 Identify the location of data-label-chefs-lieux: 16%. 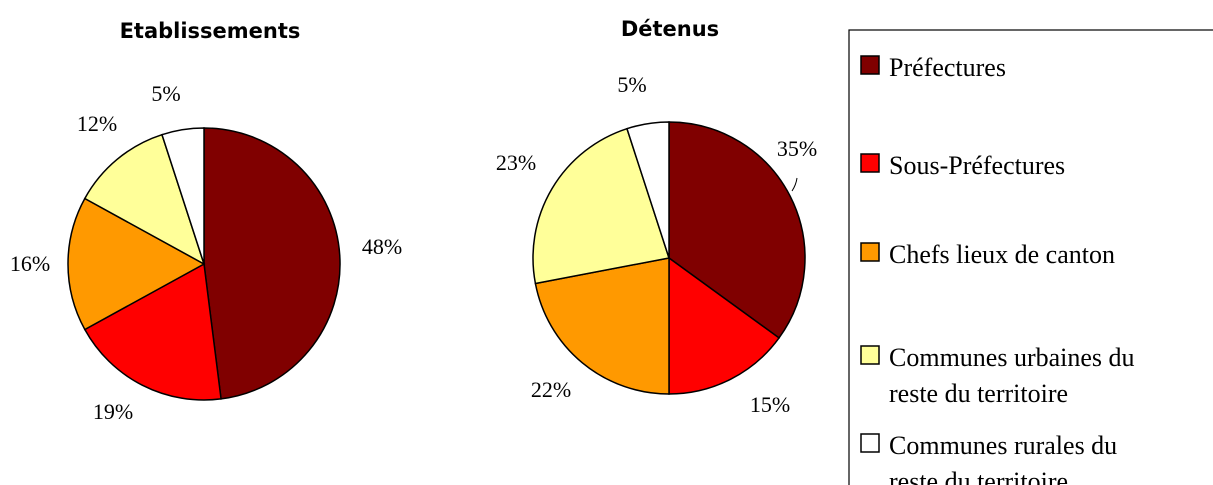
(30, 263).